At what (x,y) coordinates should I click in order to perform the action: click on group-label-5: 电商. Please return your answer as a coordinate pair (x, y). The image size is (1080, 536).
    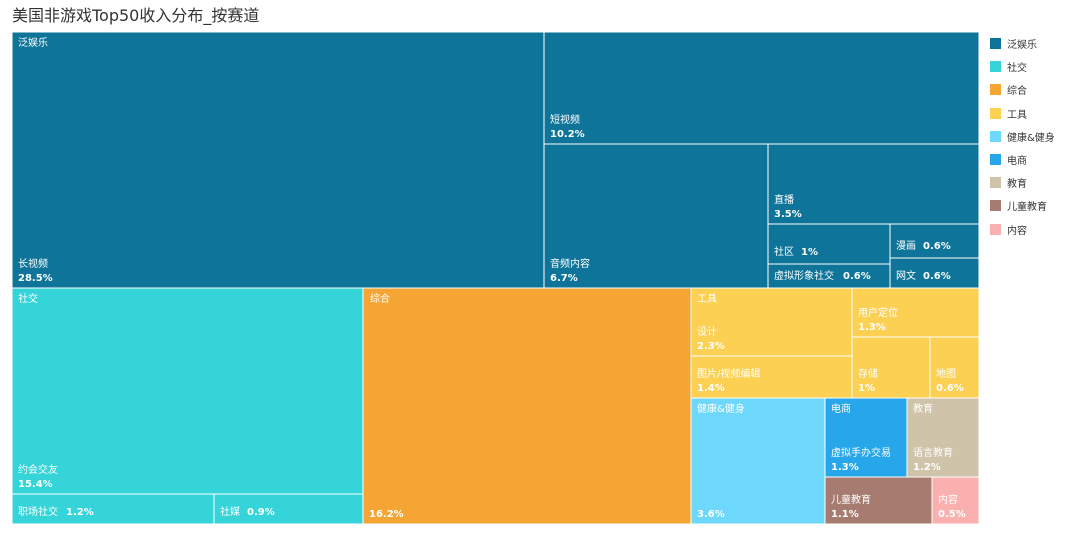
    Looking at the image, I should click on (841, 408).